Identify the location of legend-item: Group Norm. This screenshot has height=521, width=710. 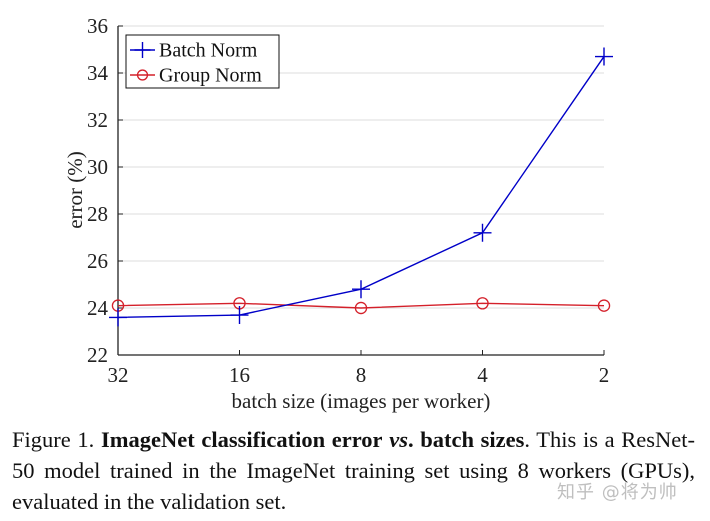
(196, 76).